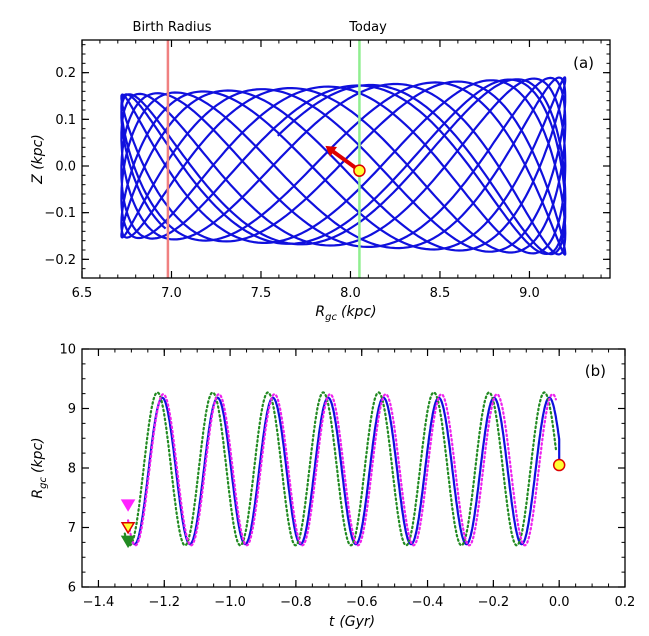  What do you see at coordinates (357, 622) in the screenshot?
I see `panel-b-x-label-unit: (Gyr)` at bounding box center [357, 622].